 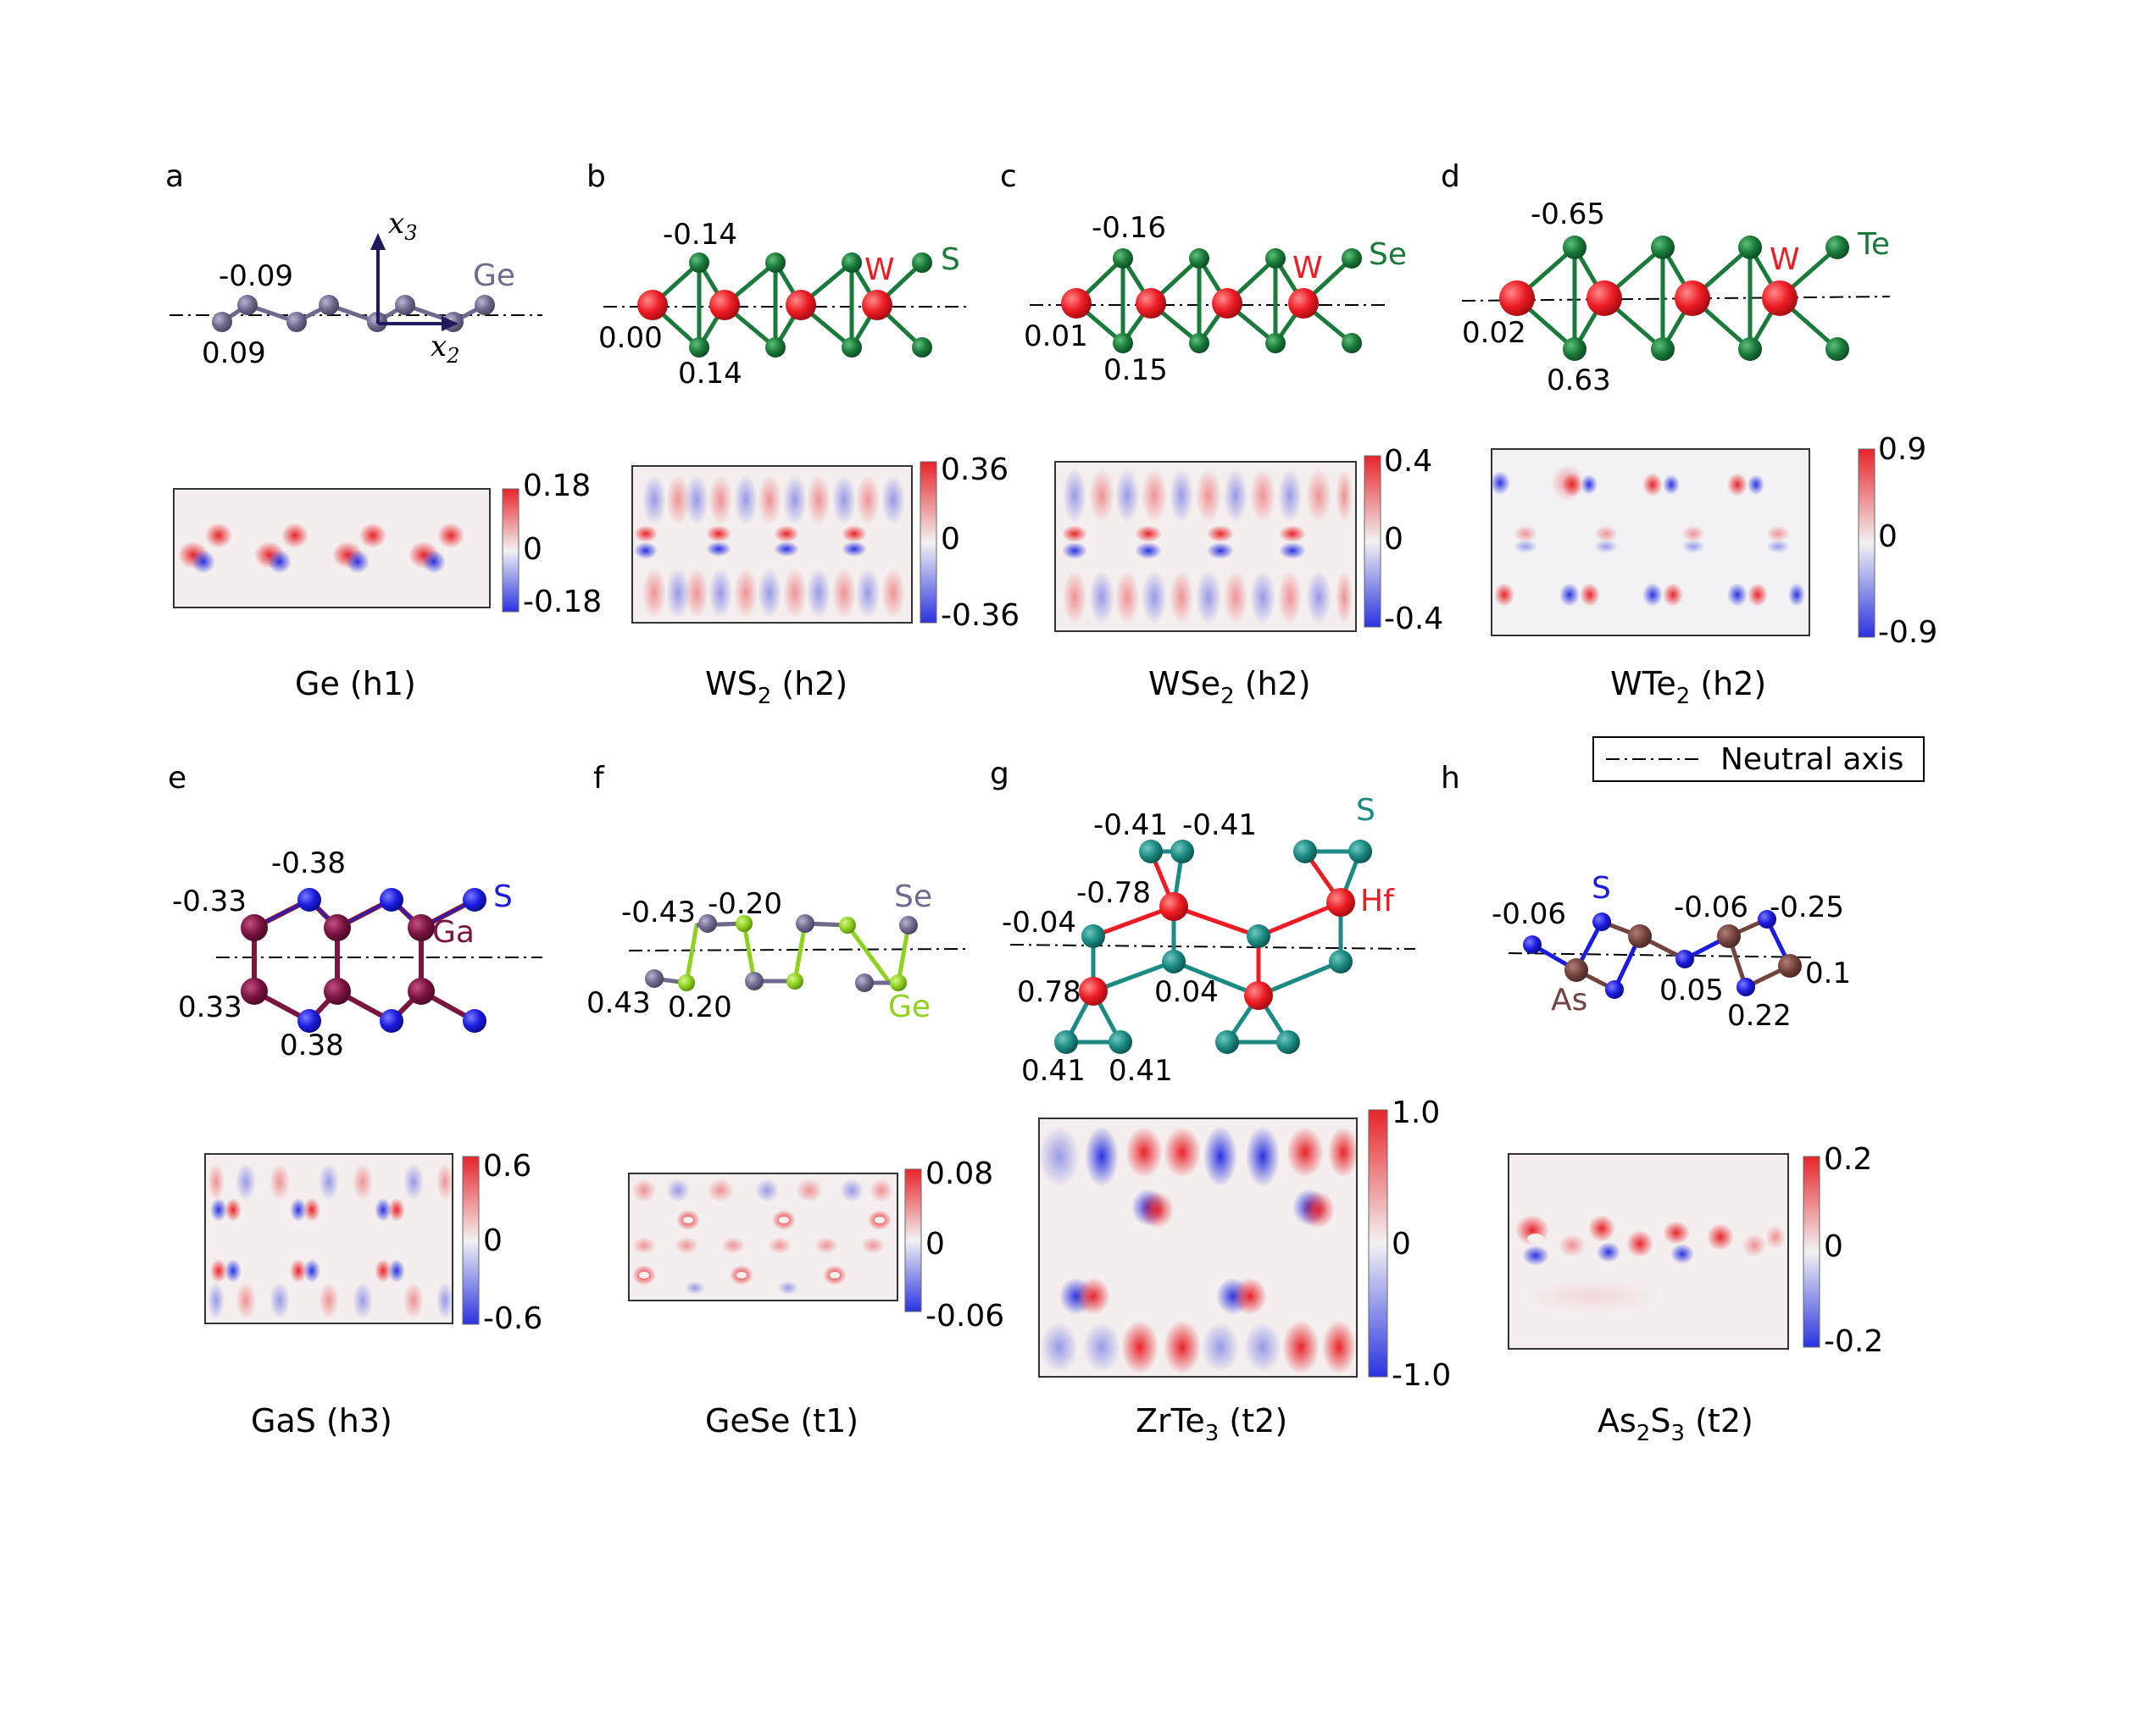 I want to click on element-label-s: S, so click(x=1365, y=811).